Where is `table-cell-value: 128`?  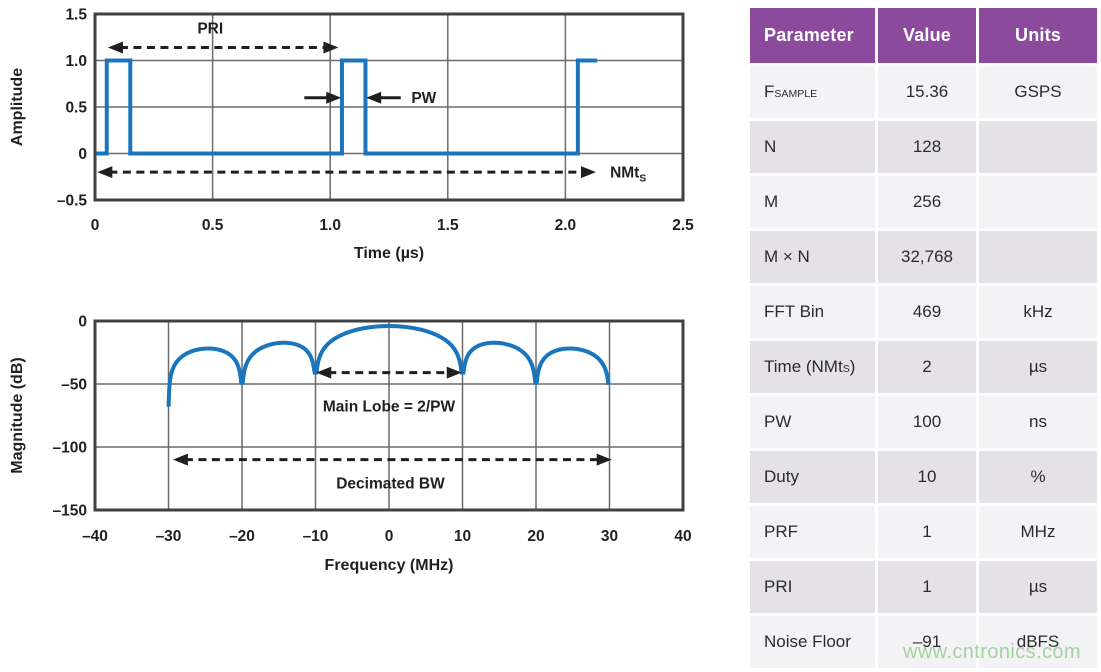
table-cell-value: 128 is located at coordinates (927, 147).